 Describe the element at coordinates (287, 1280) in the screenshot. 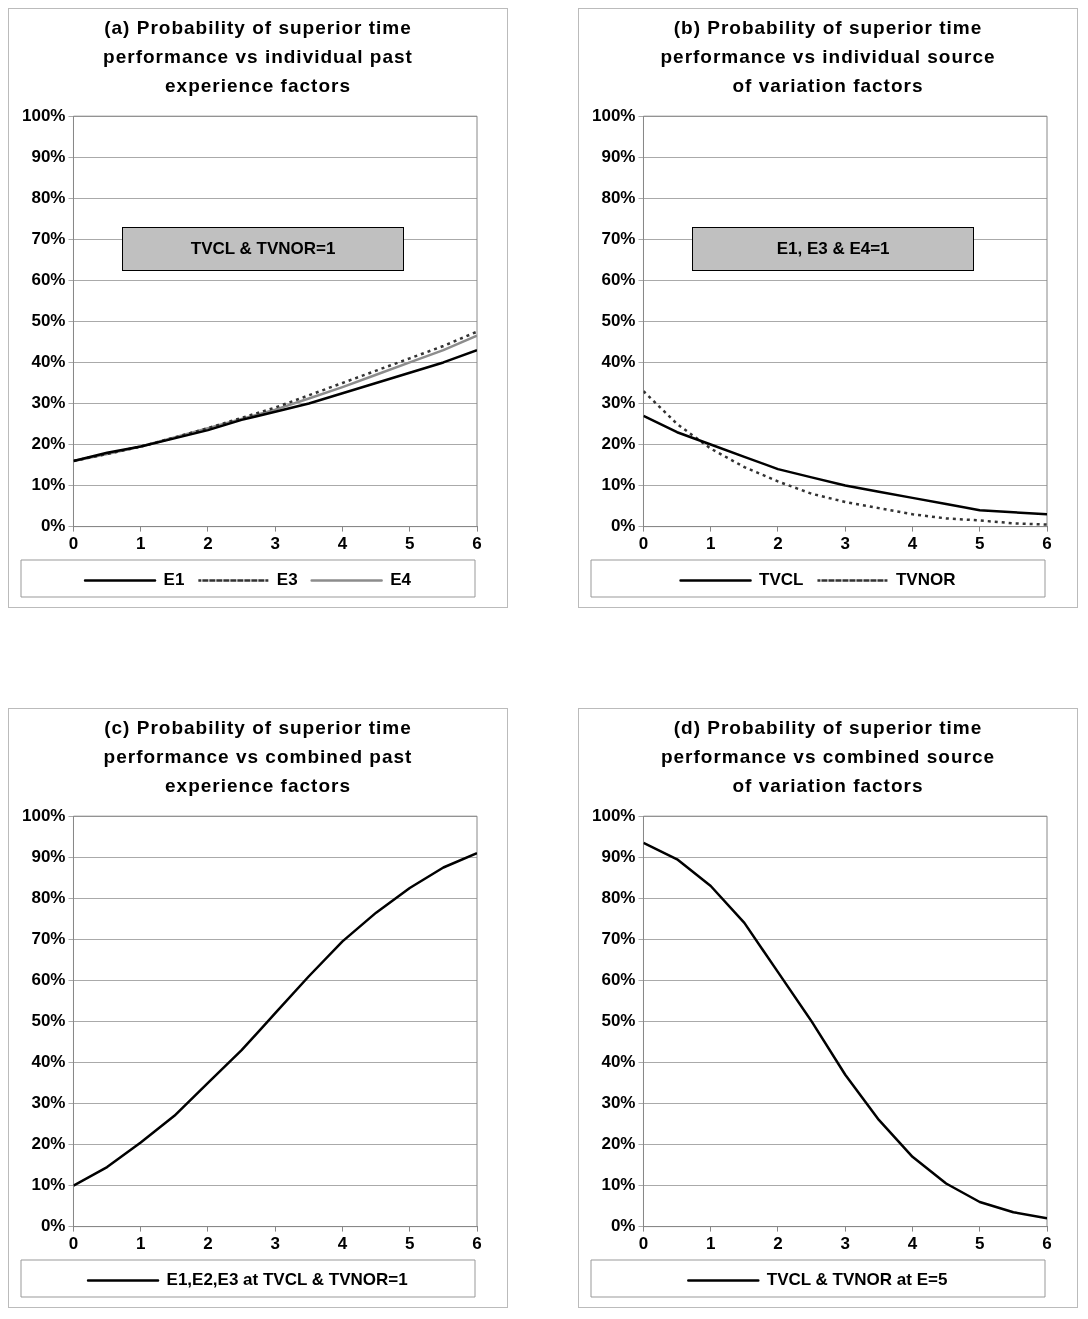

I see `legend-label: E1,E2,E3 at TVCL & TVNOR=1` at that location.